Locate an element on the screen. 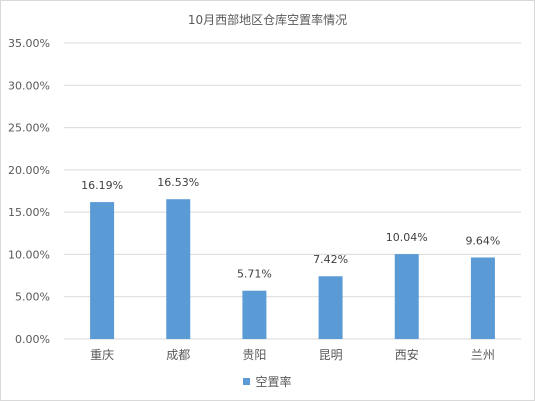  data-label: 5.71% is located at coordinates (254, 274).